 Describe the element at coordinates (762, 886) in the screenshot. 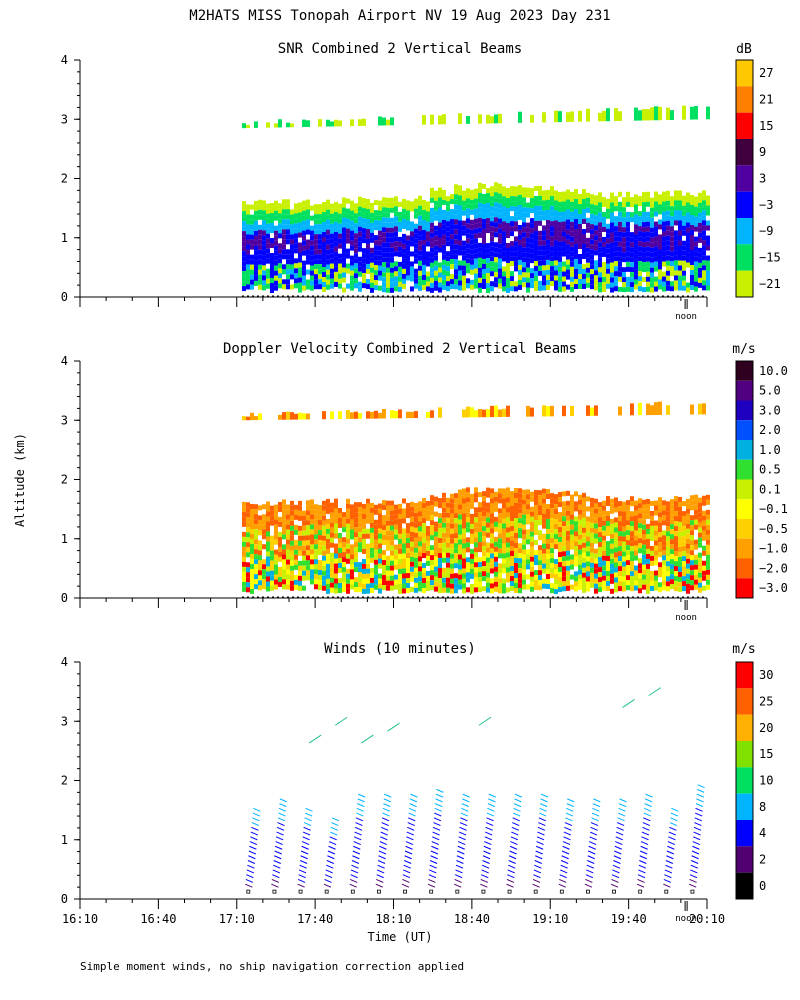

I see `colorbar-label: 0` at that location.